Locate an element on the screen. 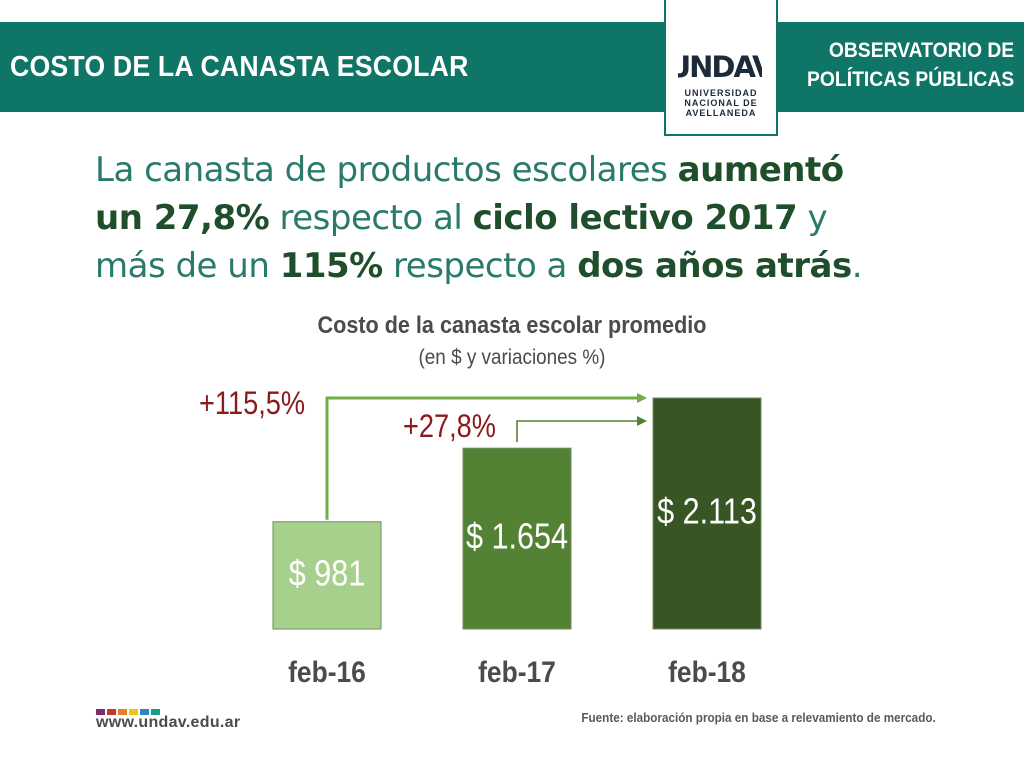 The height and width of the screenshot is (768, 1024). header-band is located at coordinates (512, 67).